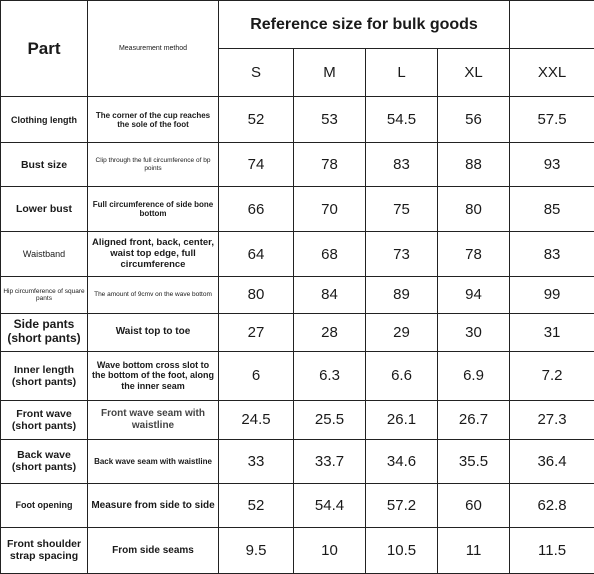  What do you see at coordinates (256, 461) in the screenshot?
I see `size-value: 33` at bounding box center [256, 461].